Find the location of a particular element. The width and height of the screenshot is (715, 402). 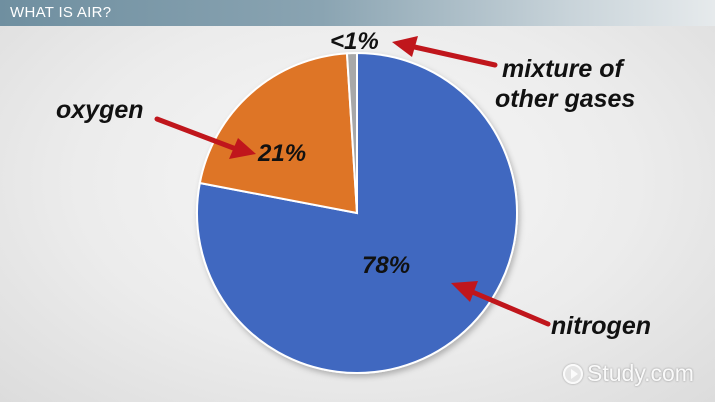

arrow-oxygen is located at coordinates (205, 137).